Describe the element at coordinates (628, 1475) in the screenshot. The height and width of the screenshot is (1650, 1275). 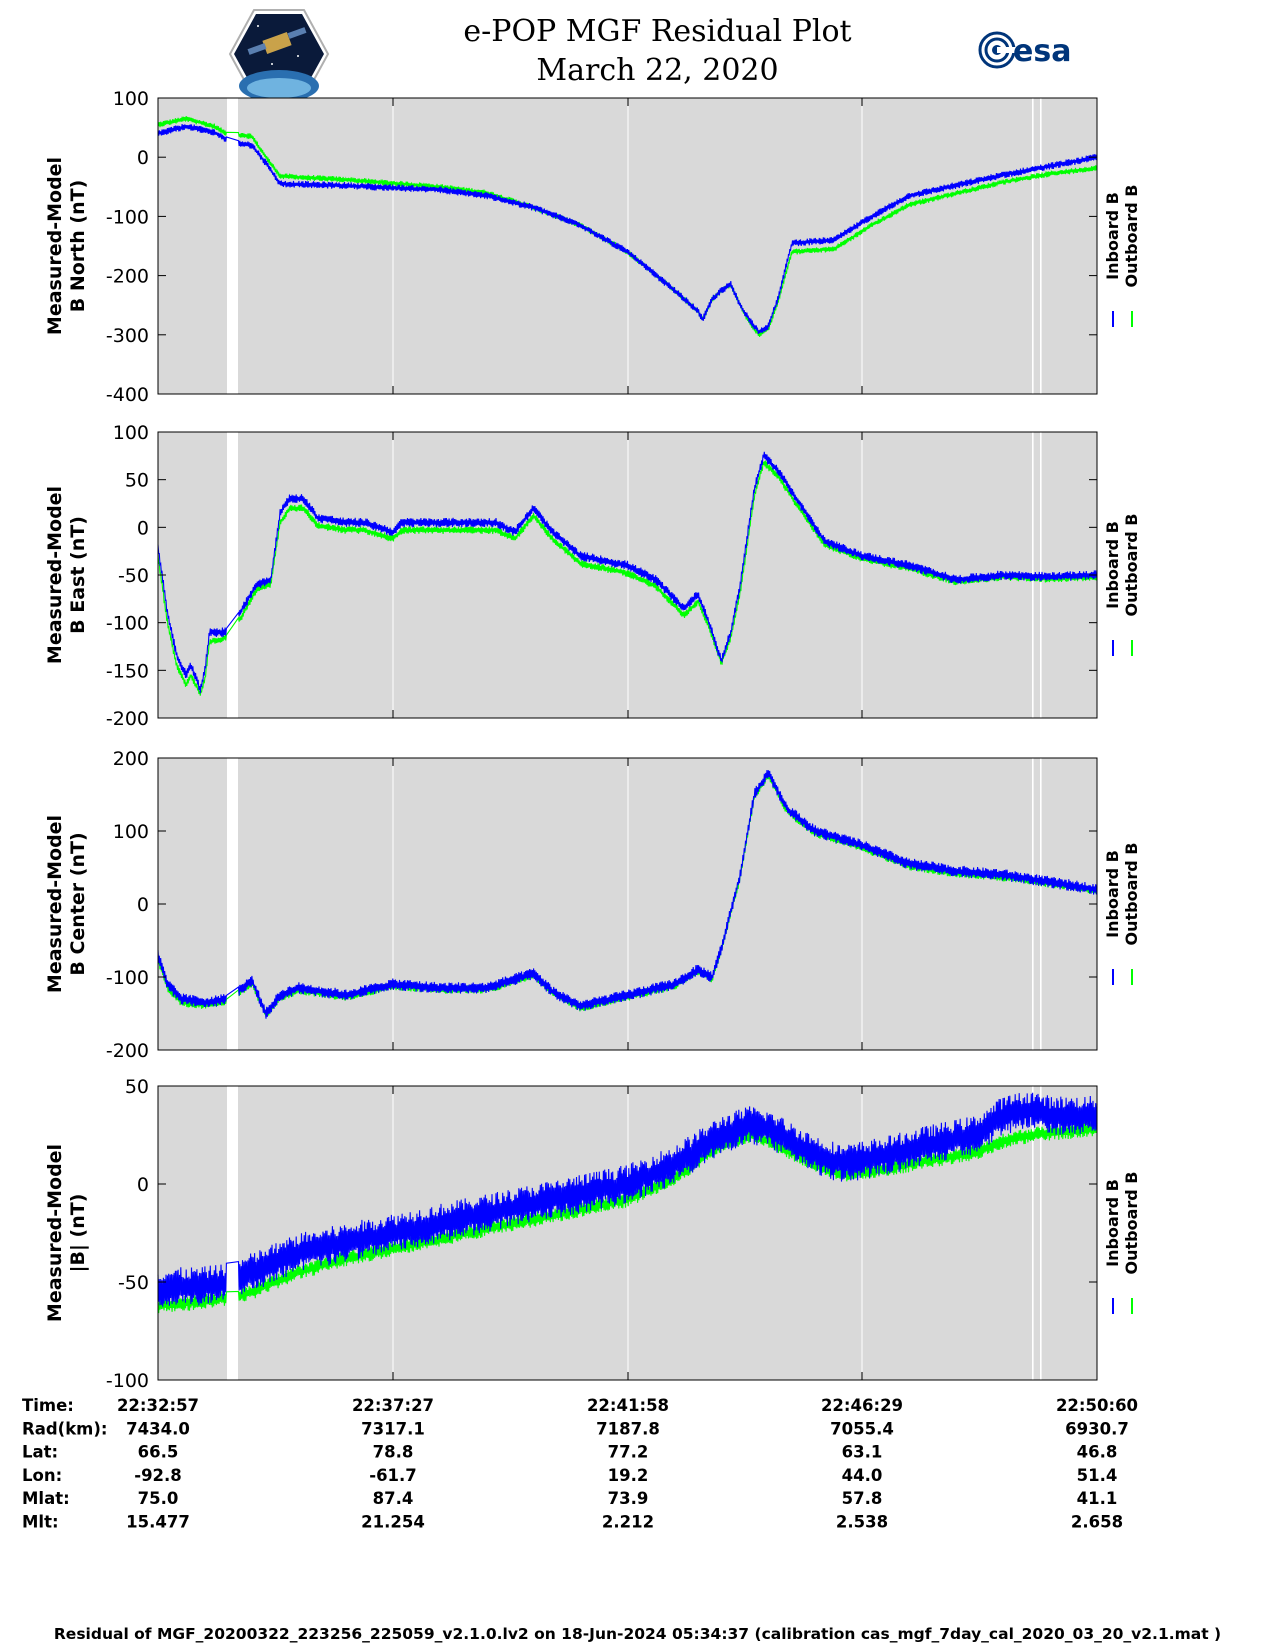
I see `ephemeris-value: 19.2` at that location.